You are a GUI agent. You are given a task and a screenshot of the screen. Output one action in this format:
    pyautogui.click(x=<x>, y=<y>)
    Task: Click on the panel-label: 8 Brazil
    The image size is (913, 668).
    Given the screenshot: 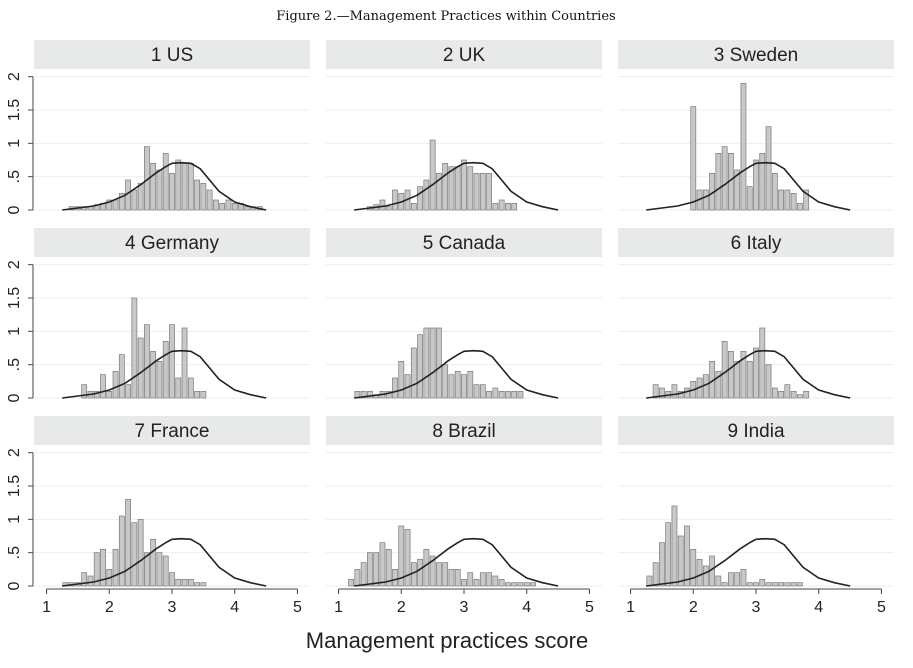 What is the action you would take?
    pyautogui.click(x=463, y=431)
    